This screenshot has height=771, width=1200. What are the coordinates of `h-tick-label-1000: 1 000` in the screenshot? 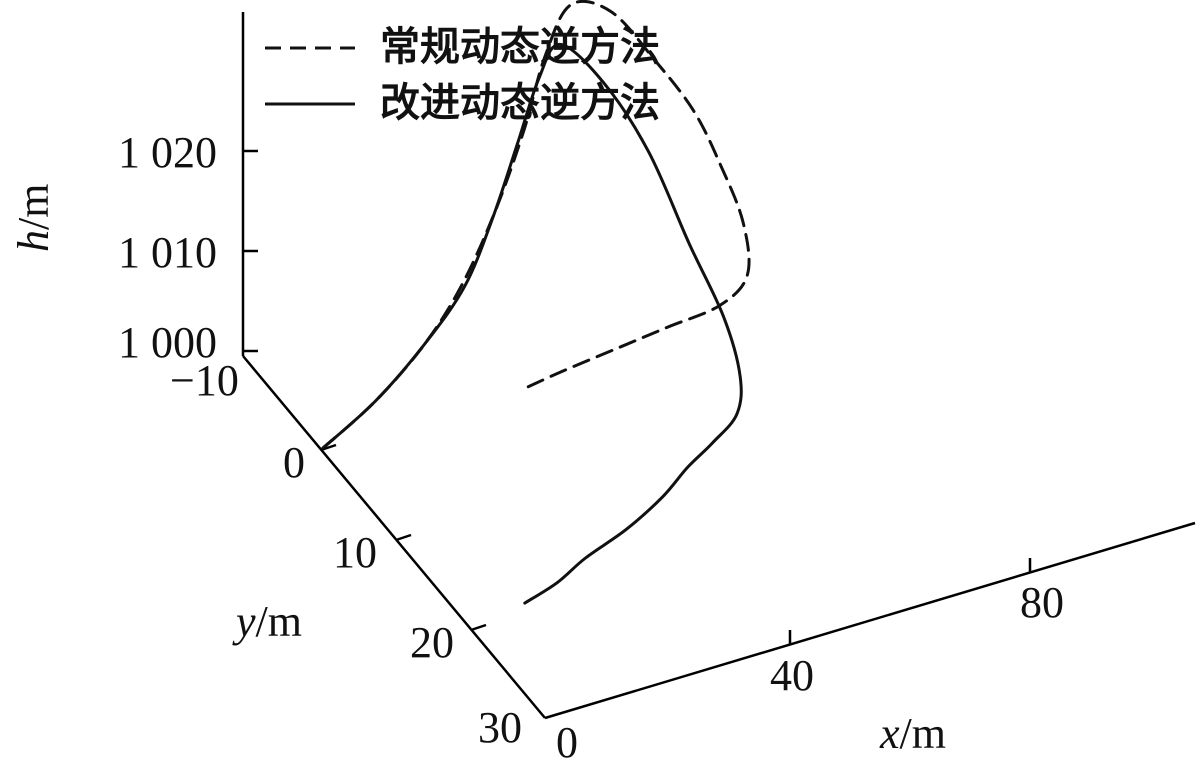 It's located at (167, 342).